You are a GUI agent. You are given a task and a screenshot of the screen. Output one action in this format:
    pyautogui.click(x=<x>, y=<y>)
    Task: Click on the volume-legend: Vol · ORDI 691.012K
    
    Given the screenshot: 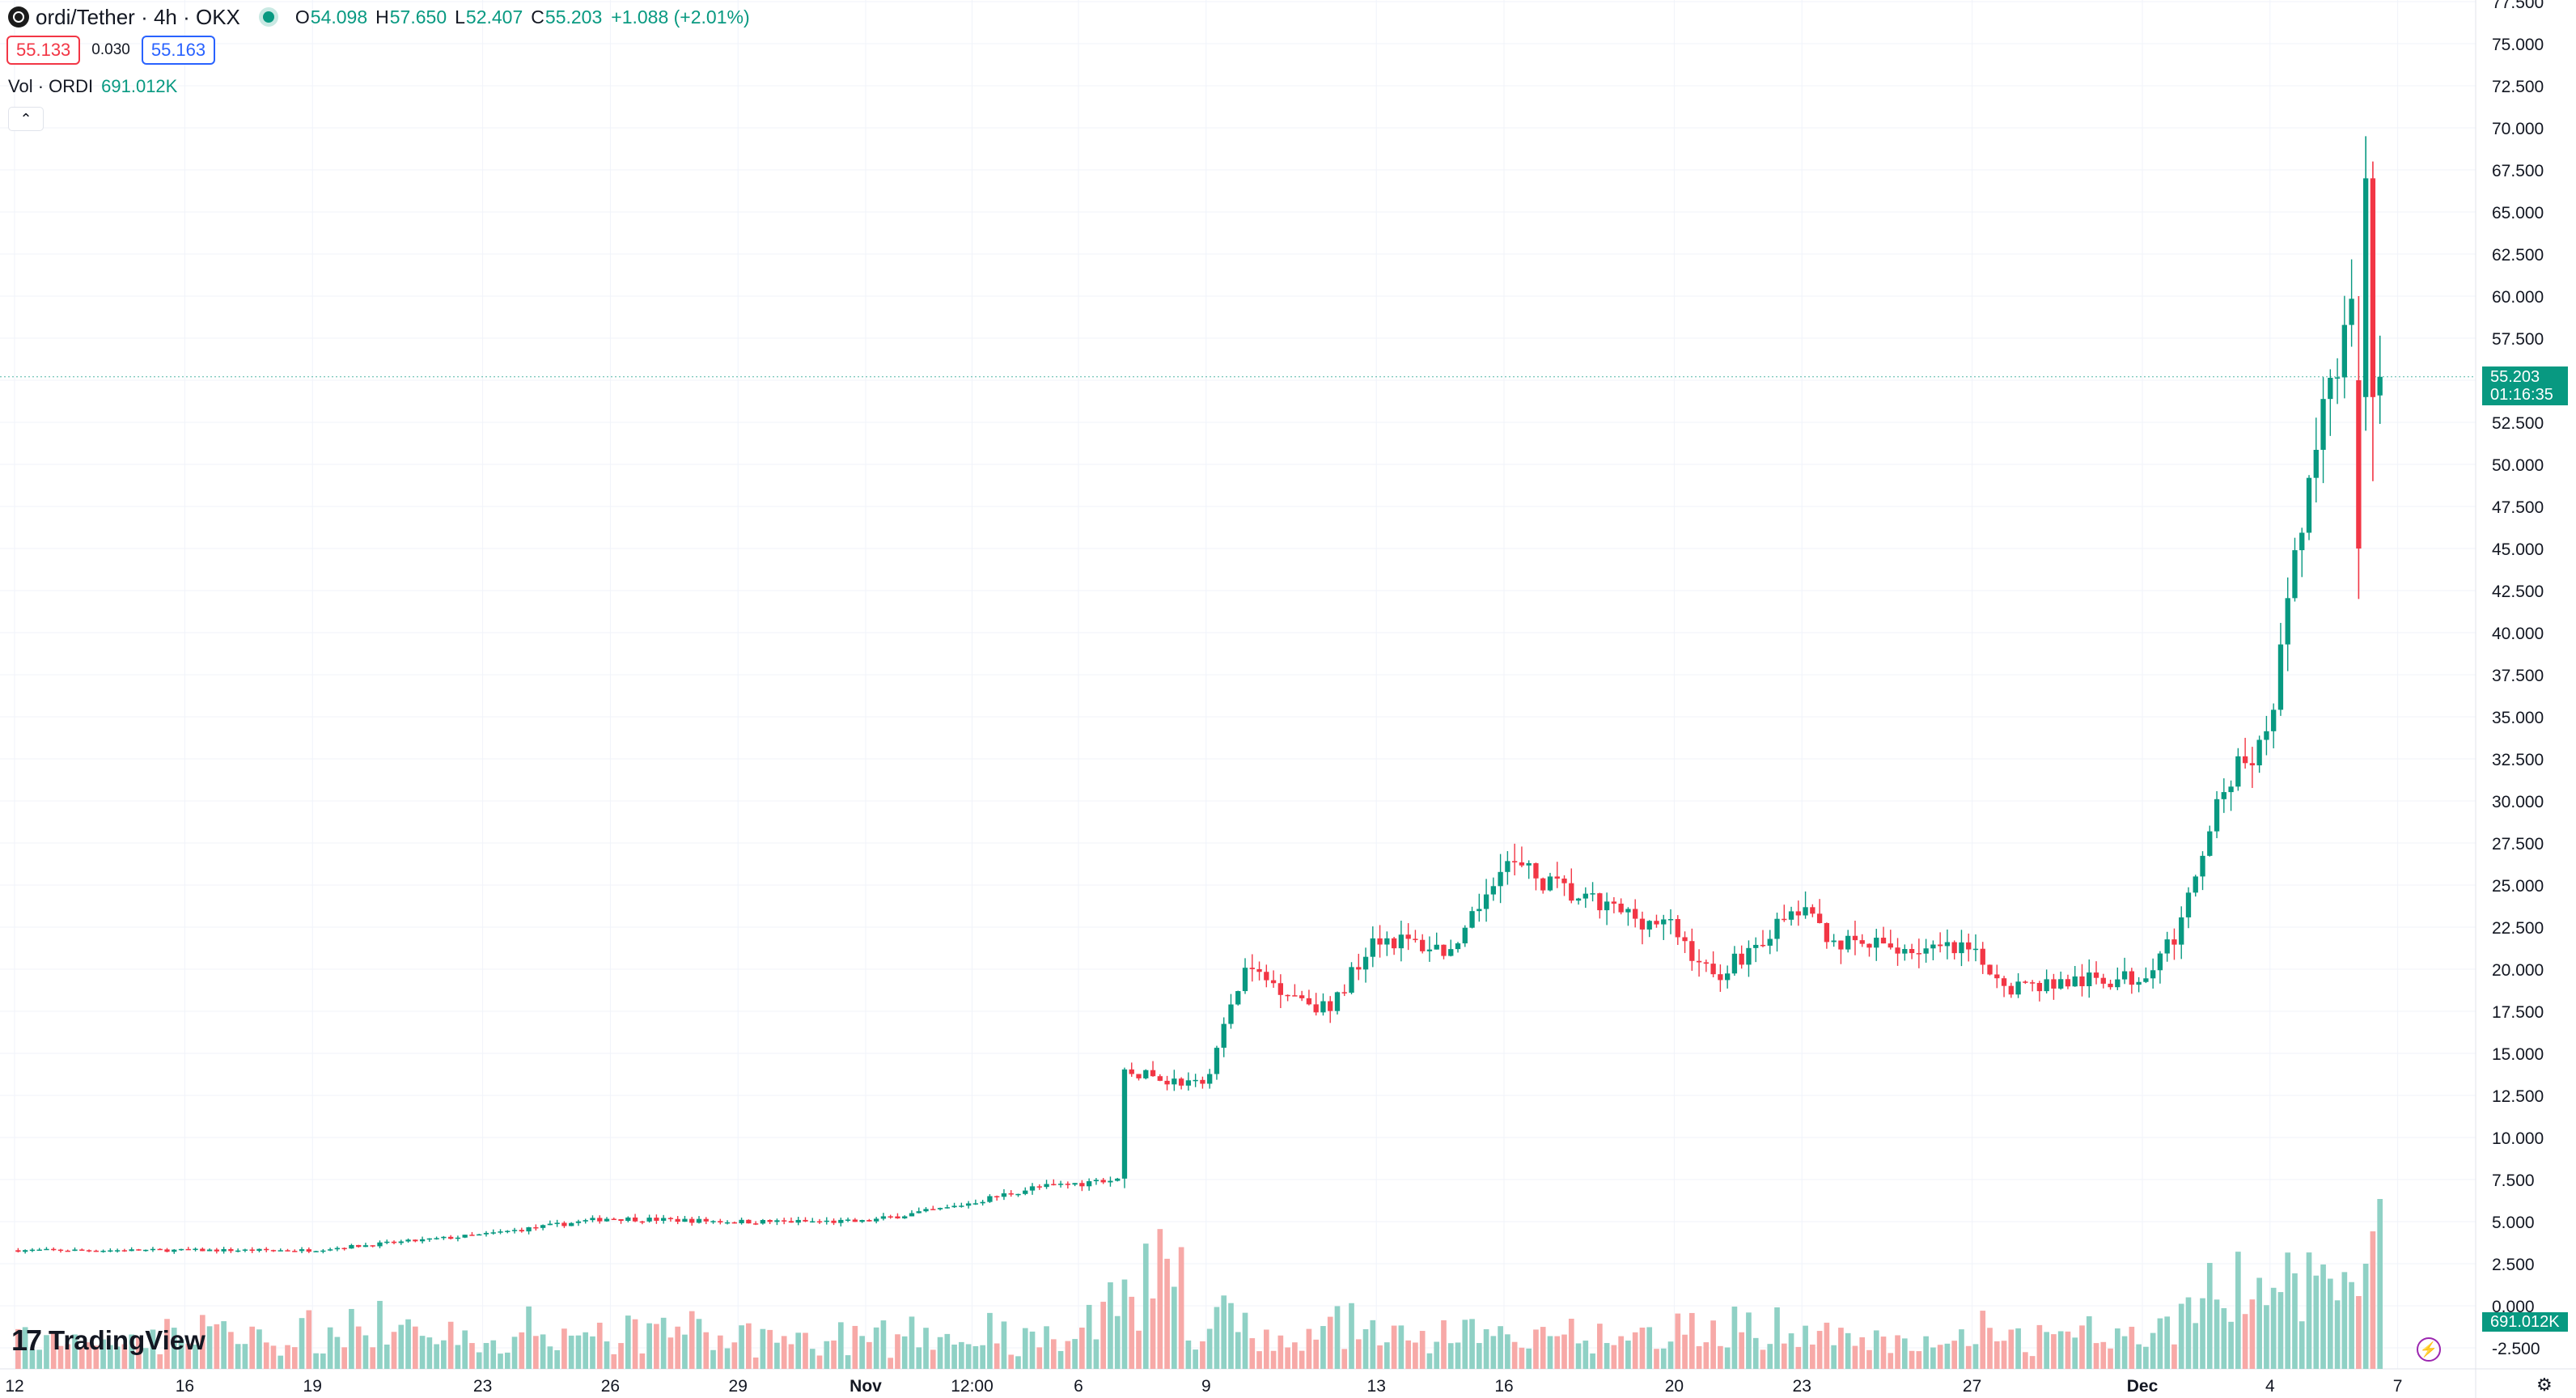 What is the action you would take?
    pyautogui.click(x=92, y=86)
    